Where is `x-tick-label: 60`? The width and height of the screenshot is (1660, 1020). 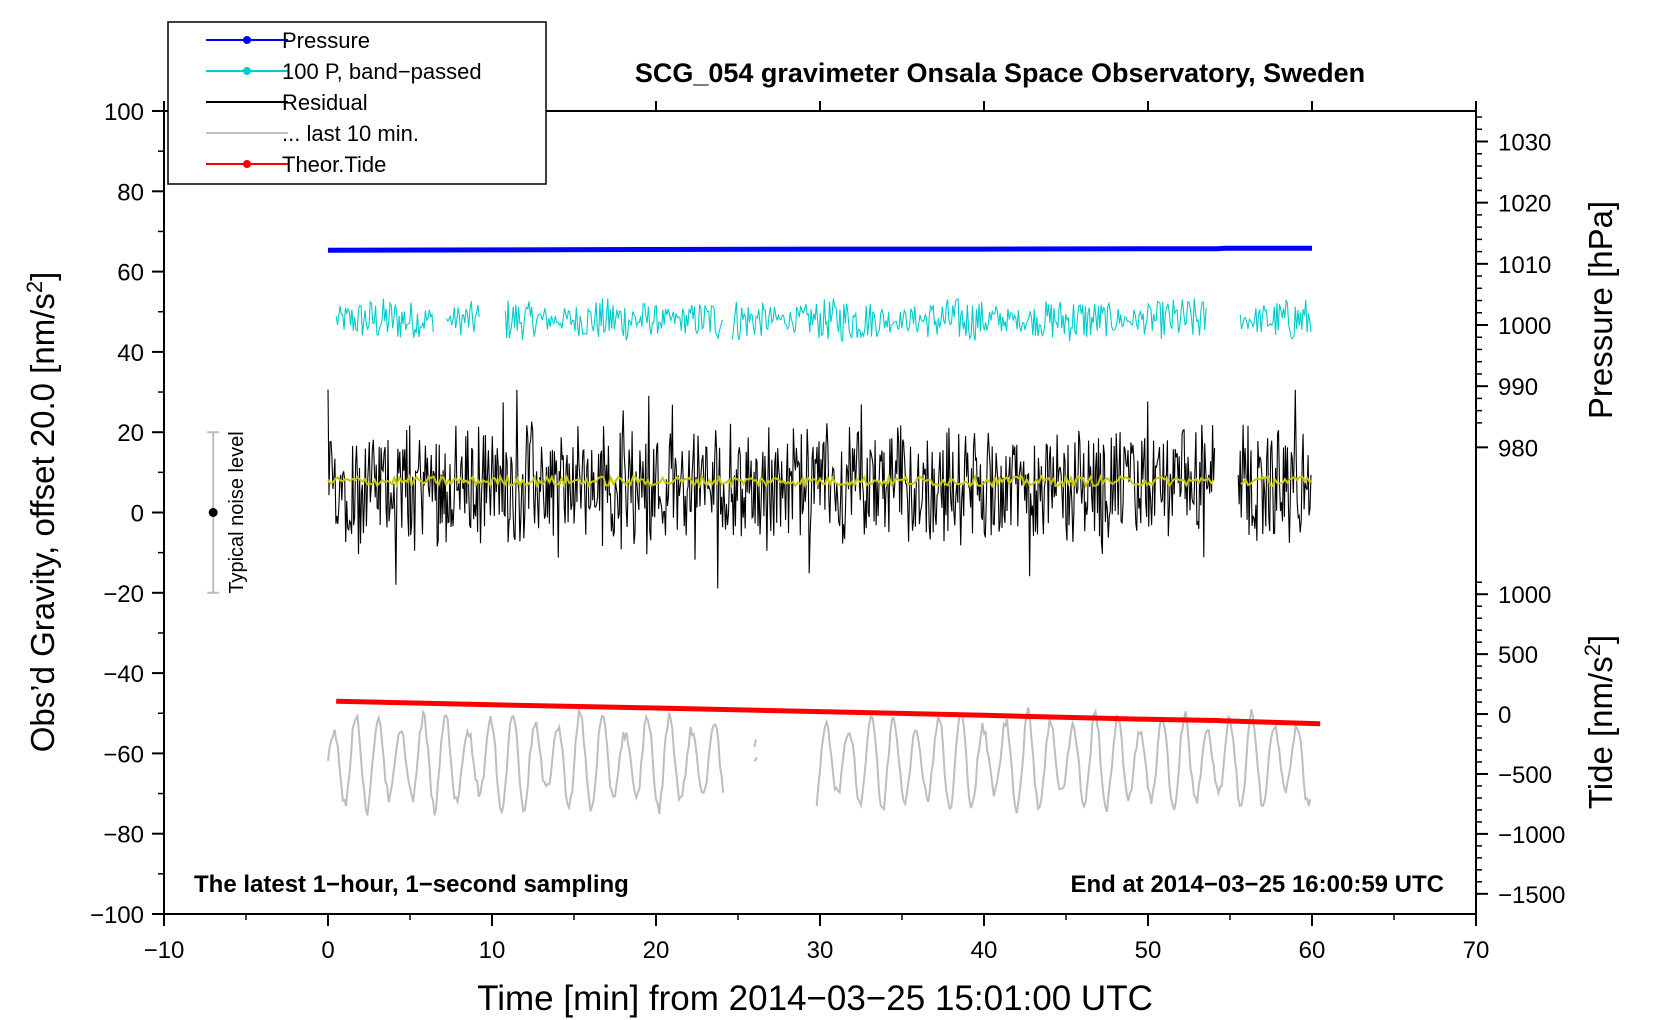
x-tick-label: 60 is located at coordinates (1312, 950).